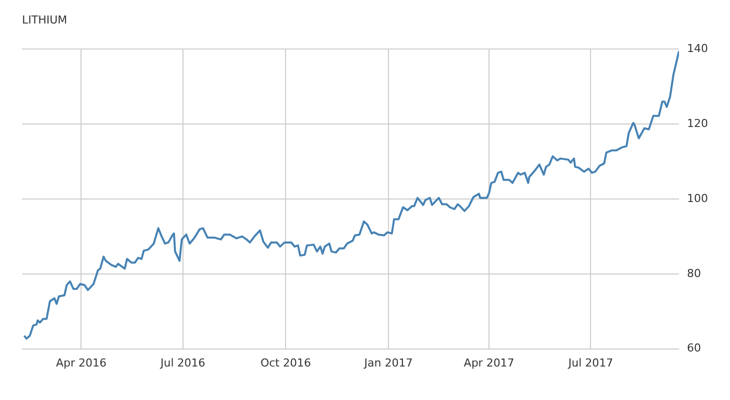 Image resolution: width=730 pixels, height=400 pixels. I want to click on y-tick-label: 80, so click(694, 273).